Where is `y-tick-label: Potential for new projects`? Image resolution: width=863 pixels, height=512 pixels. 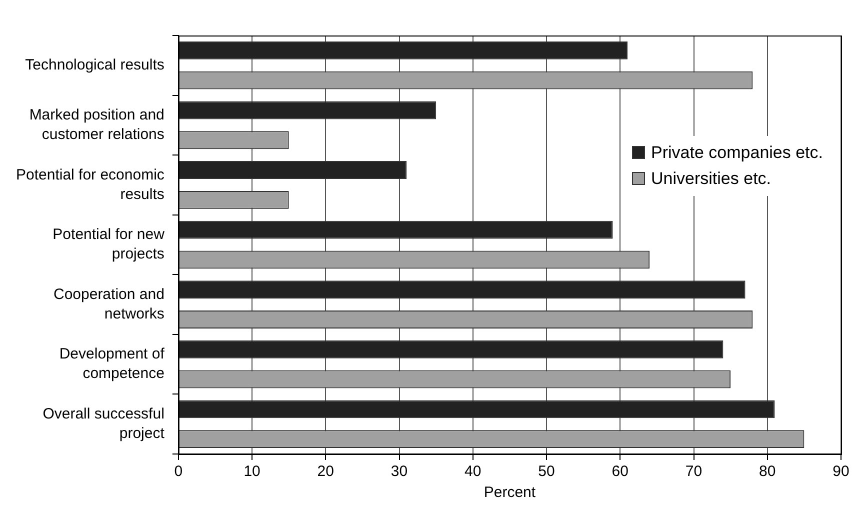
y-tick-label: Potential for new projects is located at coordinates (108, 244).